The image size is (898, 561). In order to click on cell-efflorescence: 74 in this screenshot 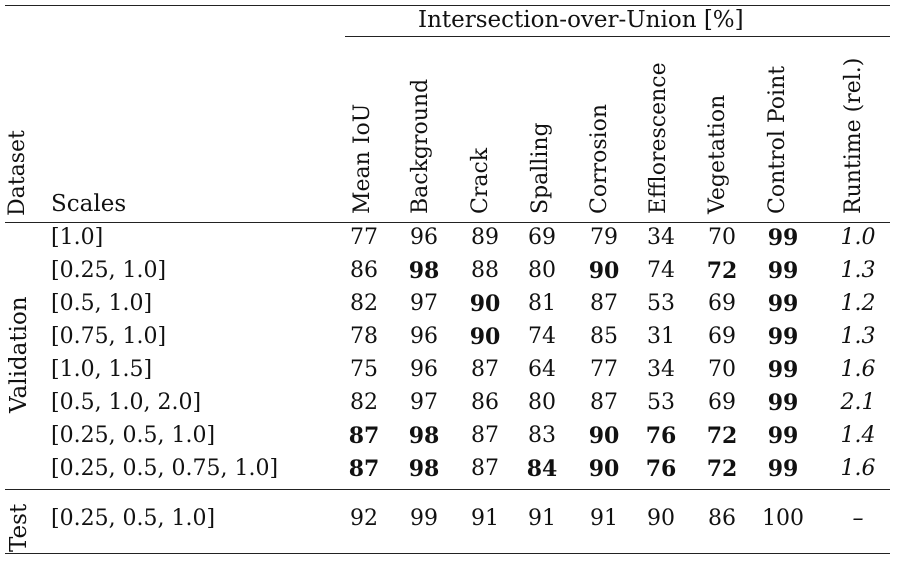, I will do `click(661, 270)`.